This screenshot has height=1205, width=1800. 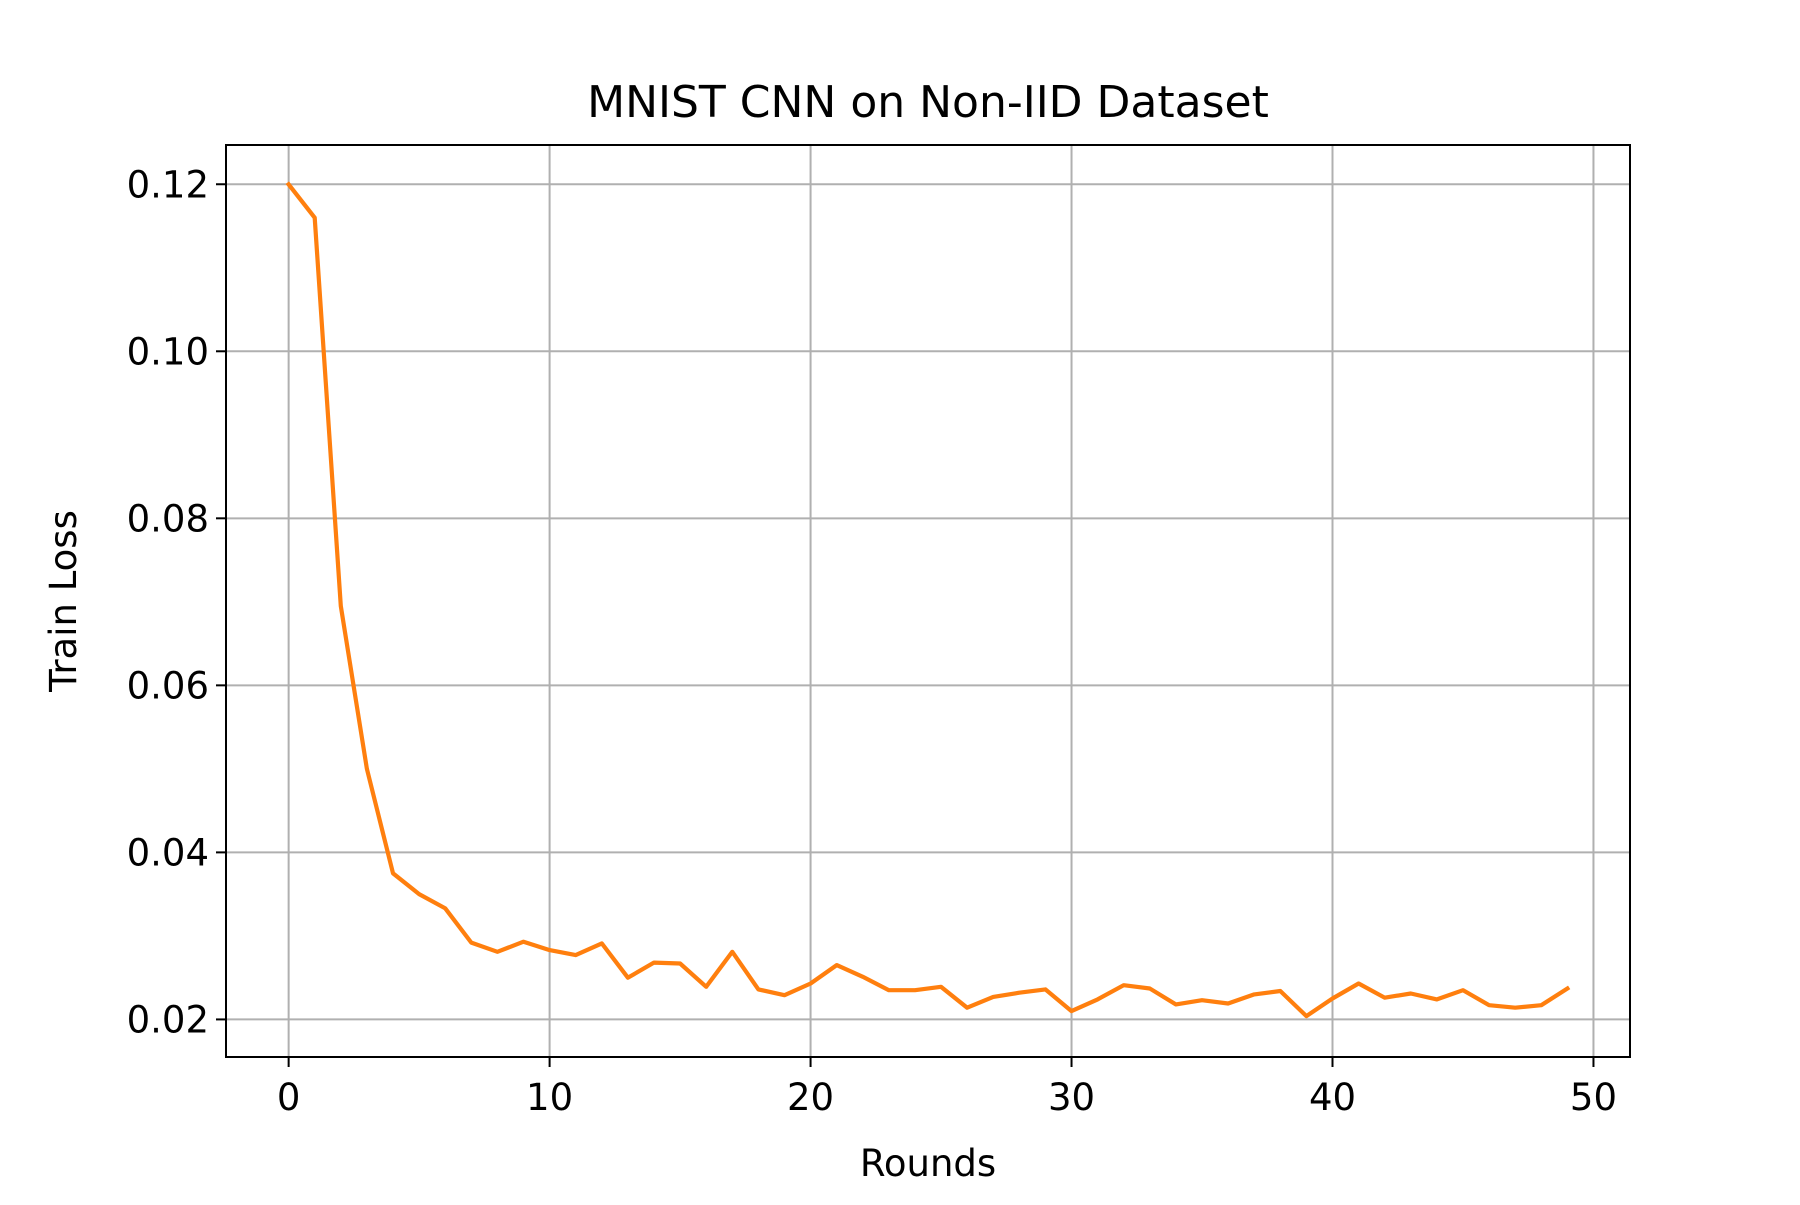 I want to click on y-tick-label: 0.06, so click(x=168, y=685).